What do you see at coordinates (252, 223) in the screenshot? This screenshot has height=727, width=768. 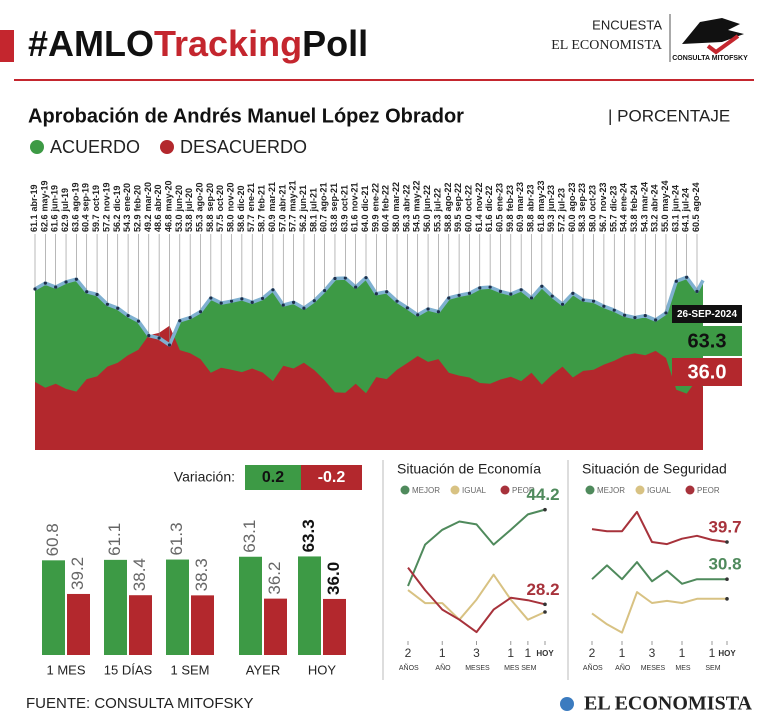 I see `month-value: 57.7` at bounding box center [252, 223].